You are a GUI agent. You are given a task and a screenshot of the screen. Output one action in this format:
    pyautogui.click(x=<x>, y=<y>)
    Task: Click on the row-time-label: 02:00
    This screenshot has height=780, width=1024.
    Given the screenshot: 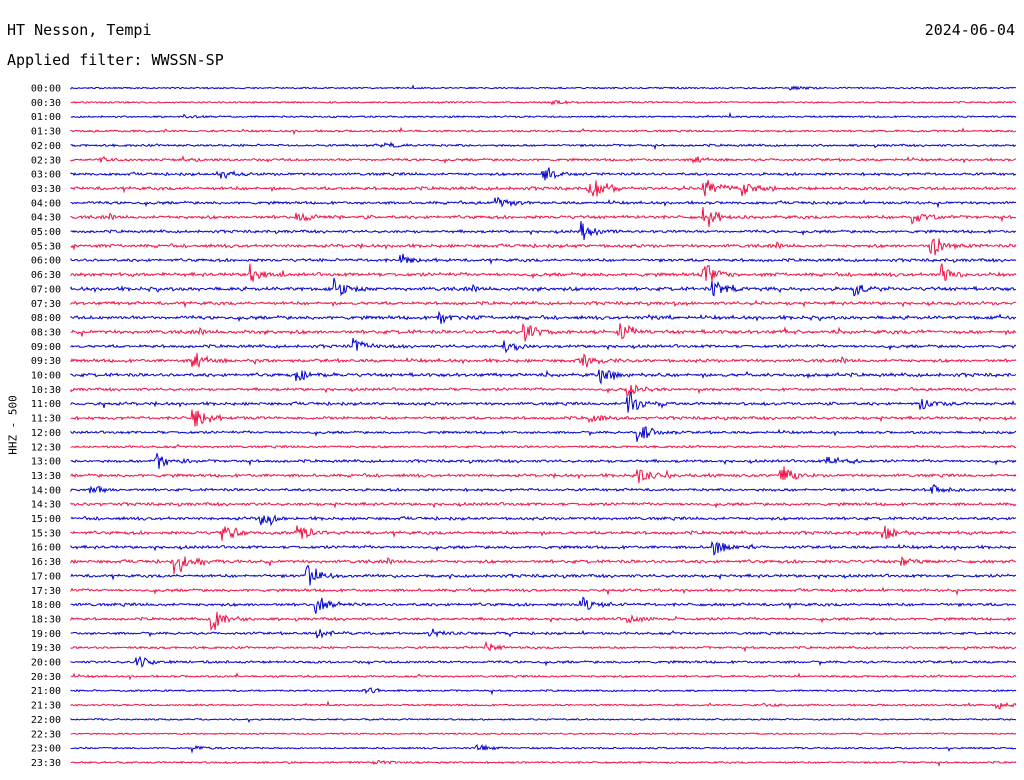 What is the action you would take?
    pyautogui.click(x=46, y=146)
    